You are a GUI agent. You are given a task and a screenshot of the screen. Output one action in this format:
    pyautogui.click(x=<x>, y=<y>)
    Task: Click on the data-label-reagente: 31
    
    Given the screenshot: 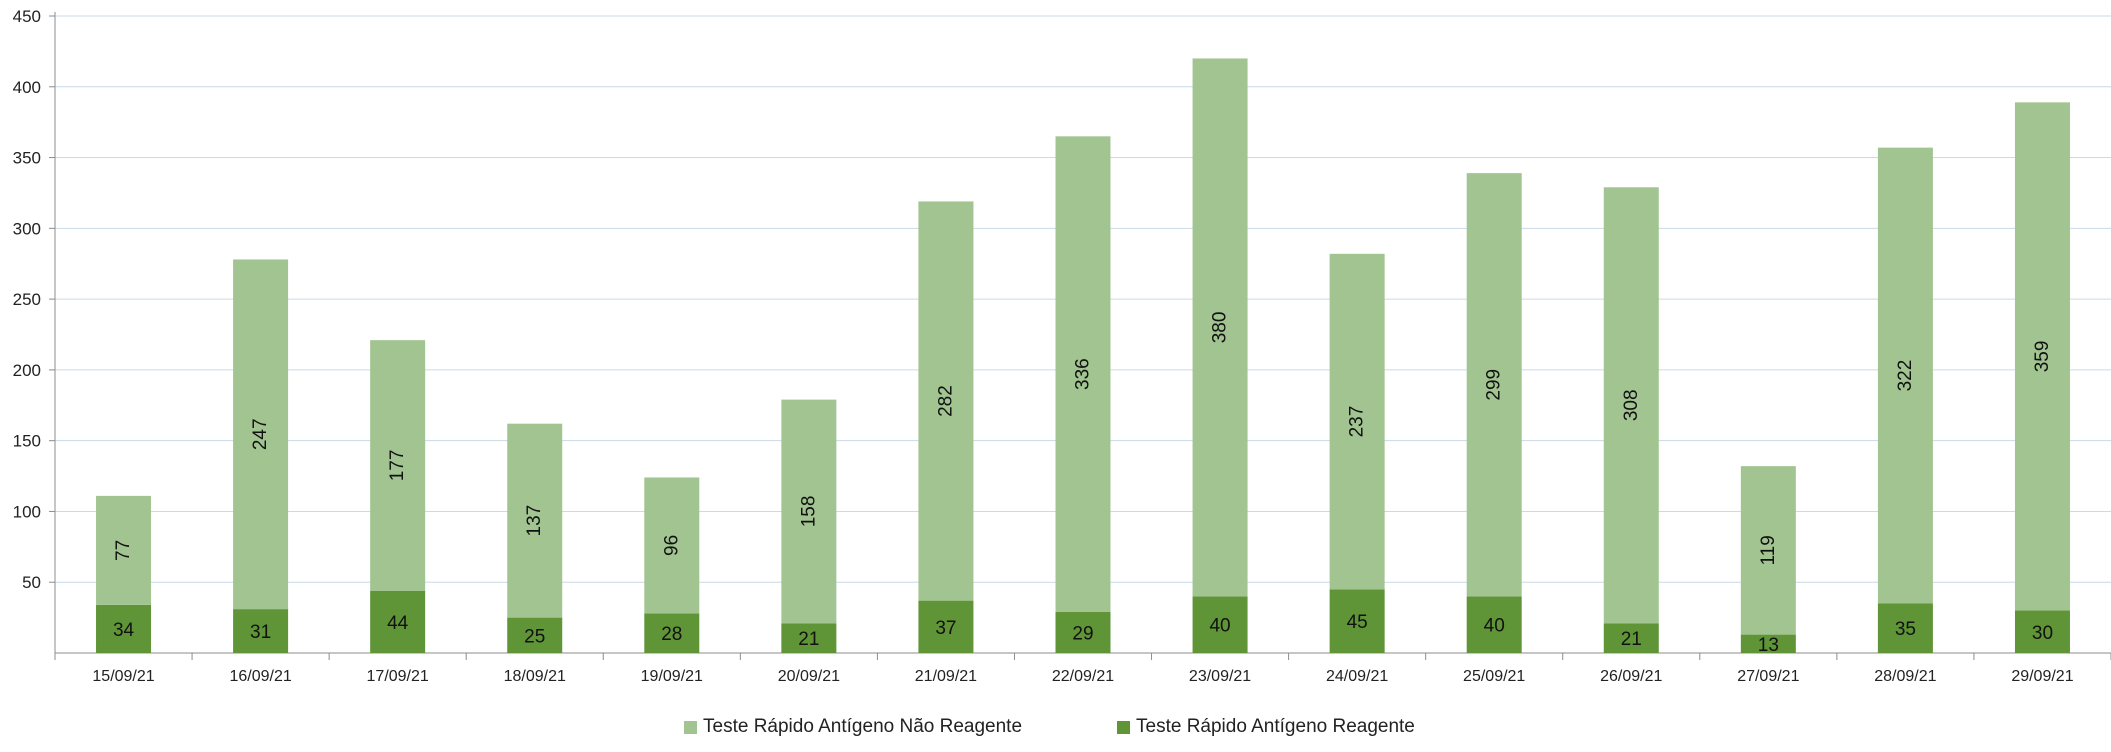 What is the action you would take?
    pyautogui.click(x=260, y=632)
    